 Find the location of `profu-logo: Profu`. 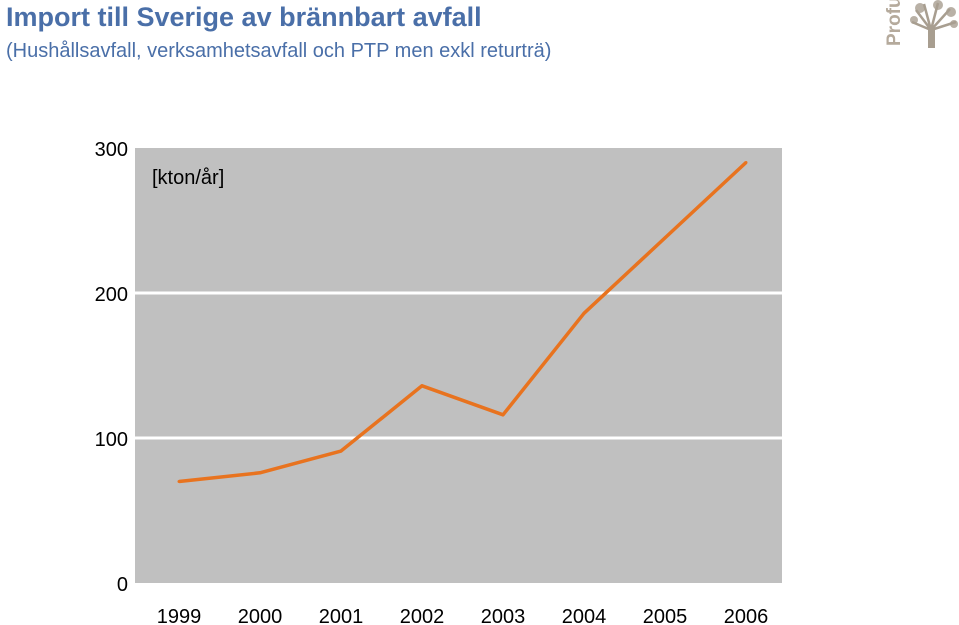

profu-logo: Profu is located at coordinates (921, 24).